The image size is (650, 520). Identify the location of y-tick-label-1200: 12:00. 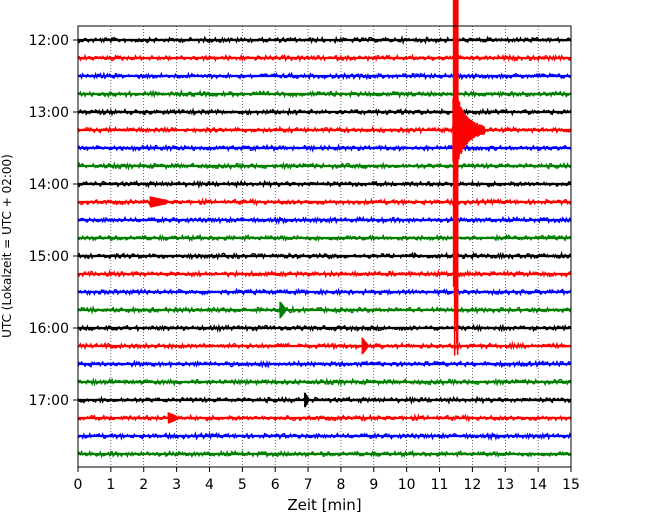
(49, 41).